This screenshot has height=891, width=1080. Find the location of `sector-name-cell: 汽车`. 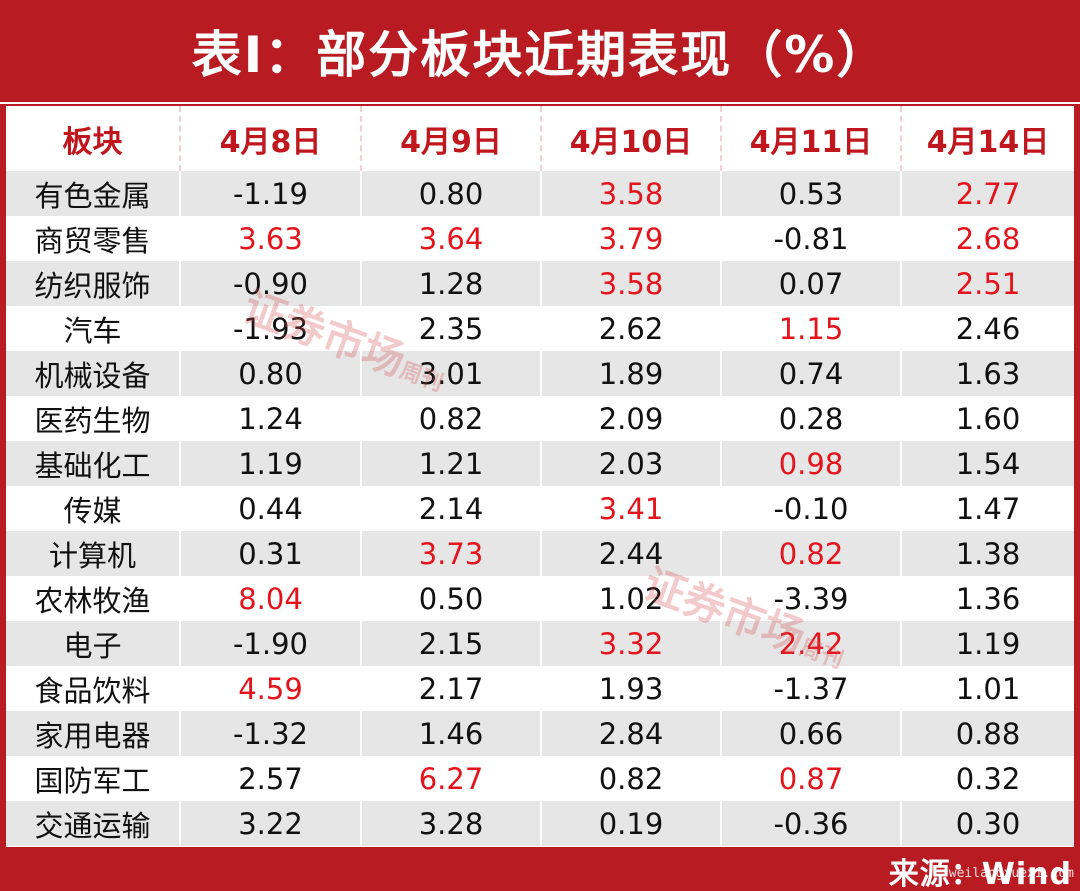

sector-name-cell: 汽车 is located at coordinates (93, 328).